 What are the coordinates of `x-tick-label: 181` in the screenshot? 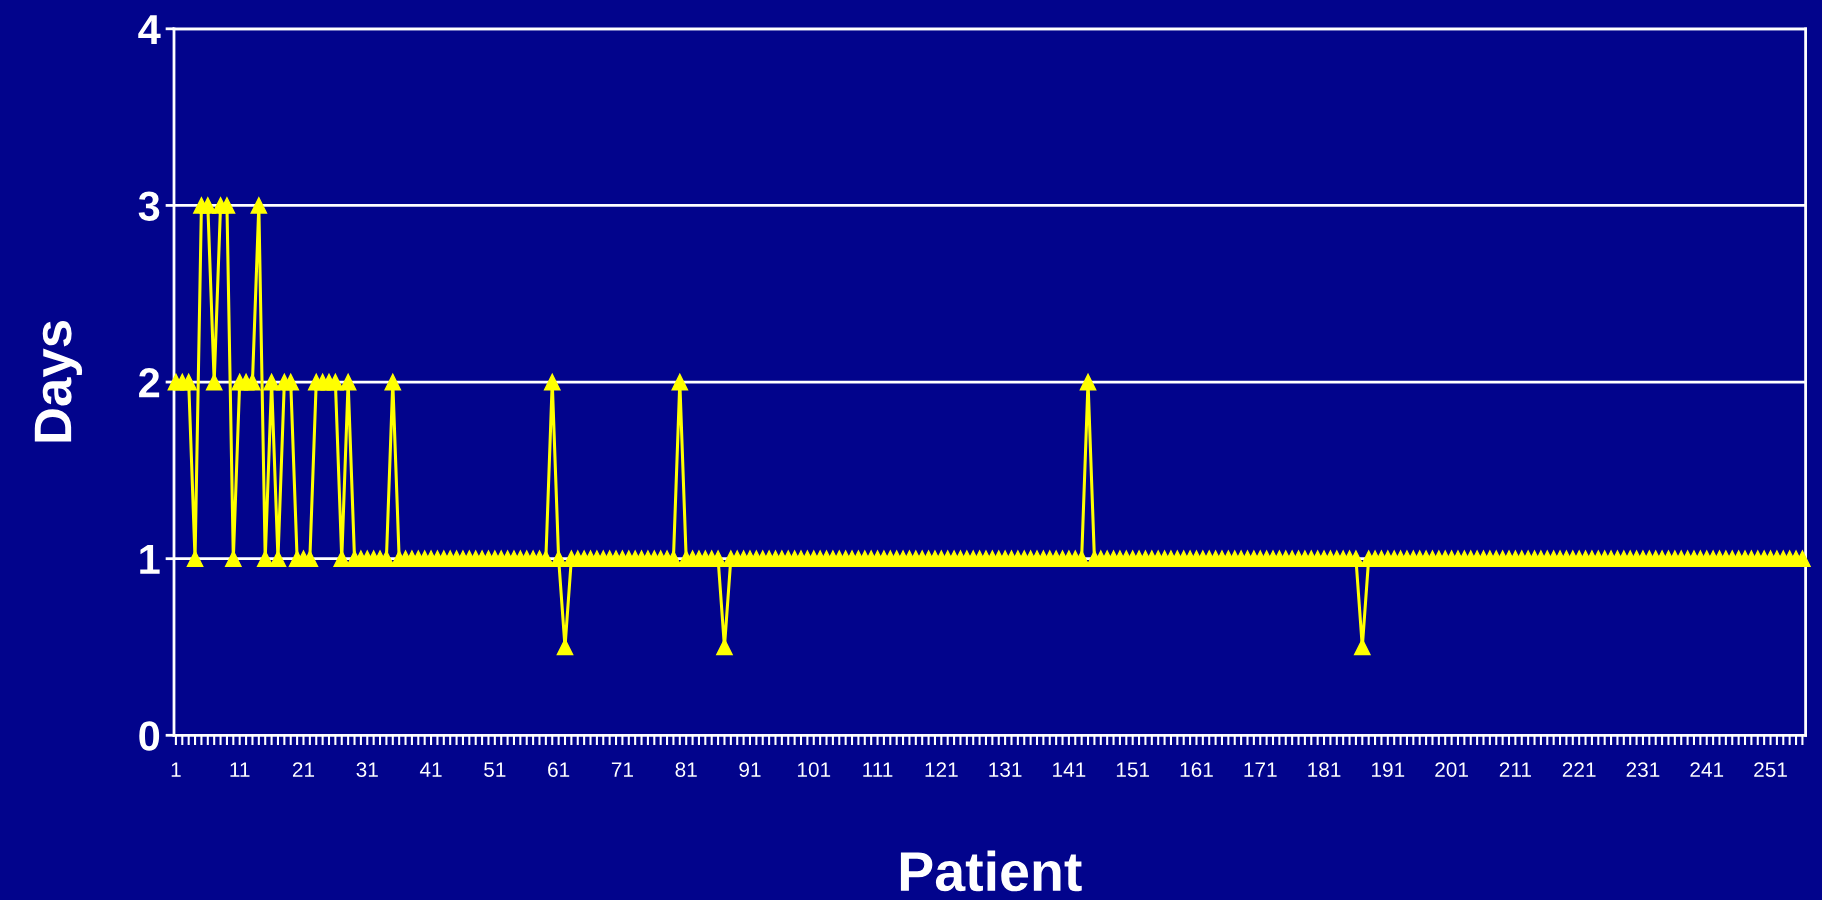 It's located at (1324, 769).